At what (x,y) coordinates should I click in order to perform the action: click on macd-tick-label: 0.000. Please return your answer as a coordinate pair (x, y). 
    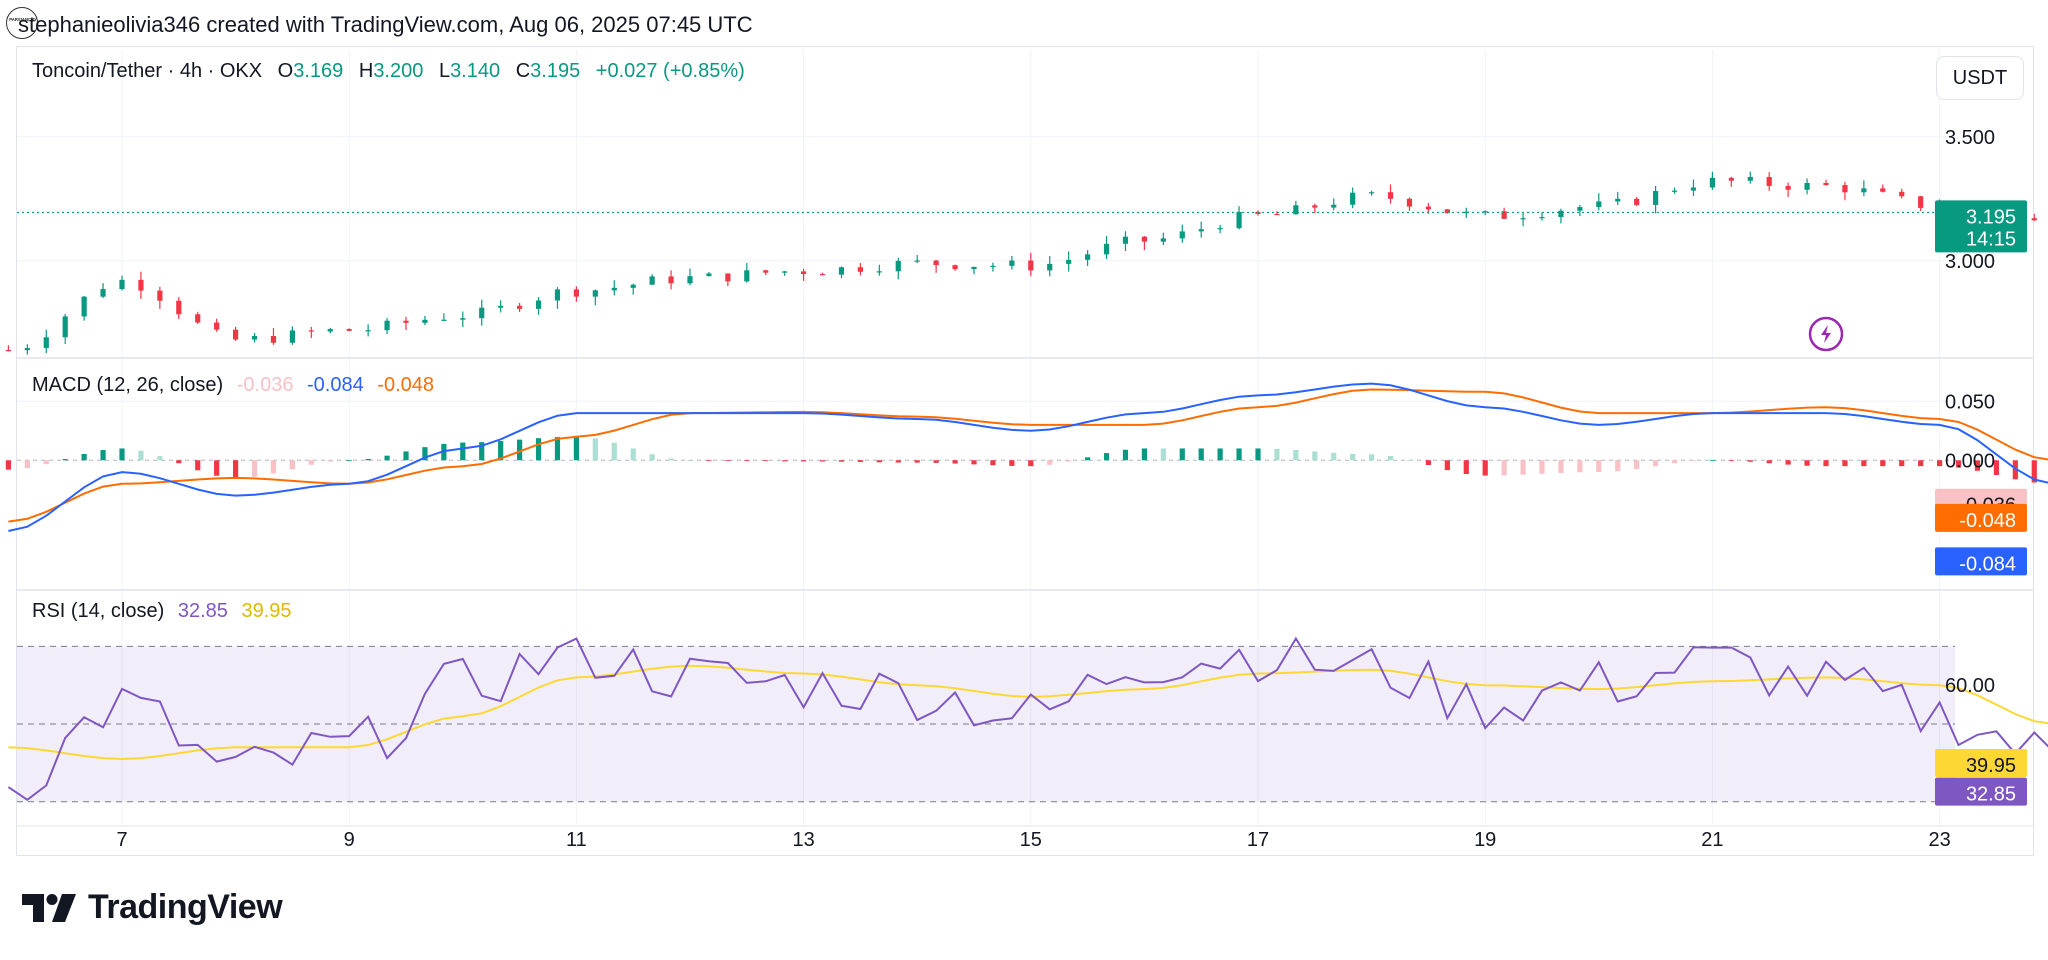
    Looking at the image, I should click on (1970, 461).